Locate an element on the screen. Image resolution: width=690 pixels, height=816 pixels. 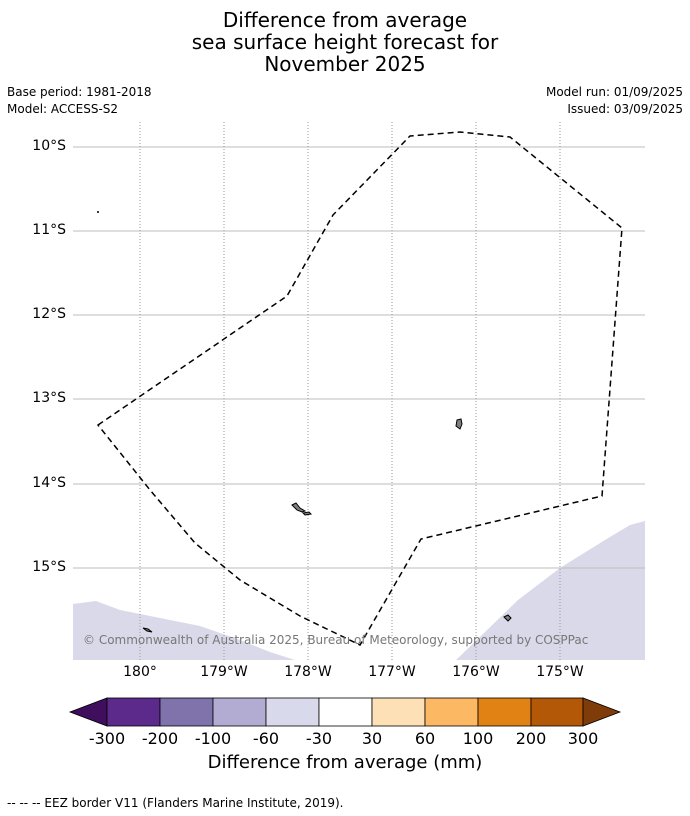
lat-label-14s: 14°S is located at coordinates (49, 483).